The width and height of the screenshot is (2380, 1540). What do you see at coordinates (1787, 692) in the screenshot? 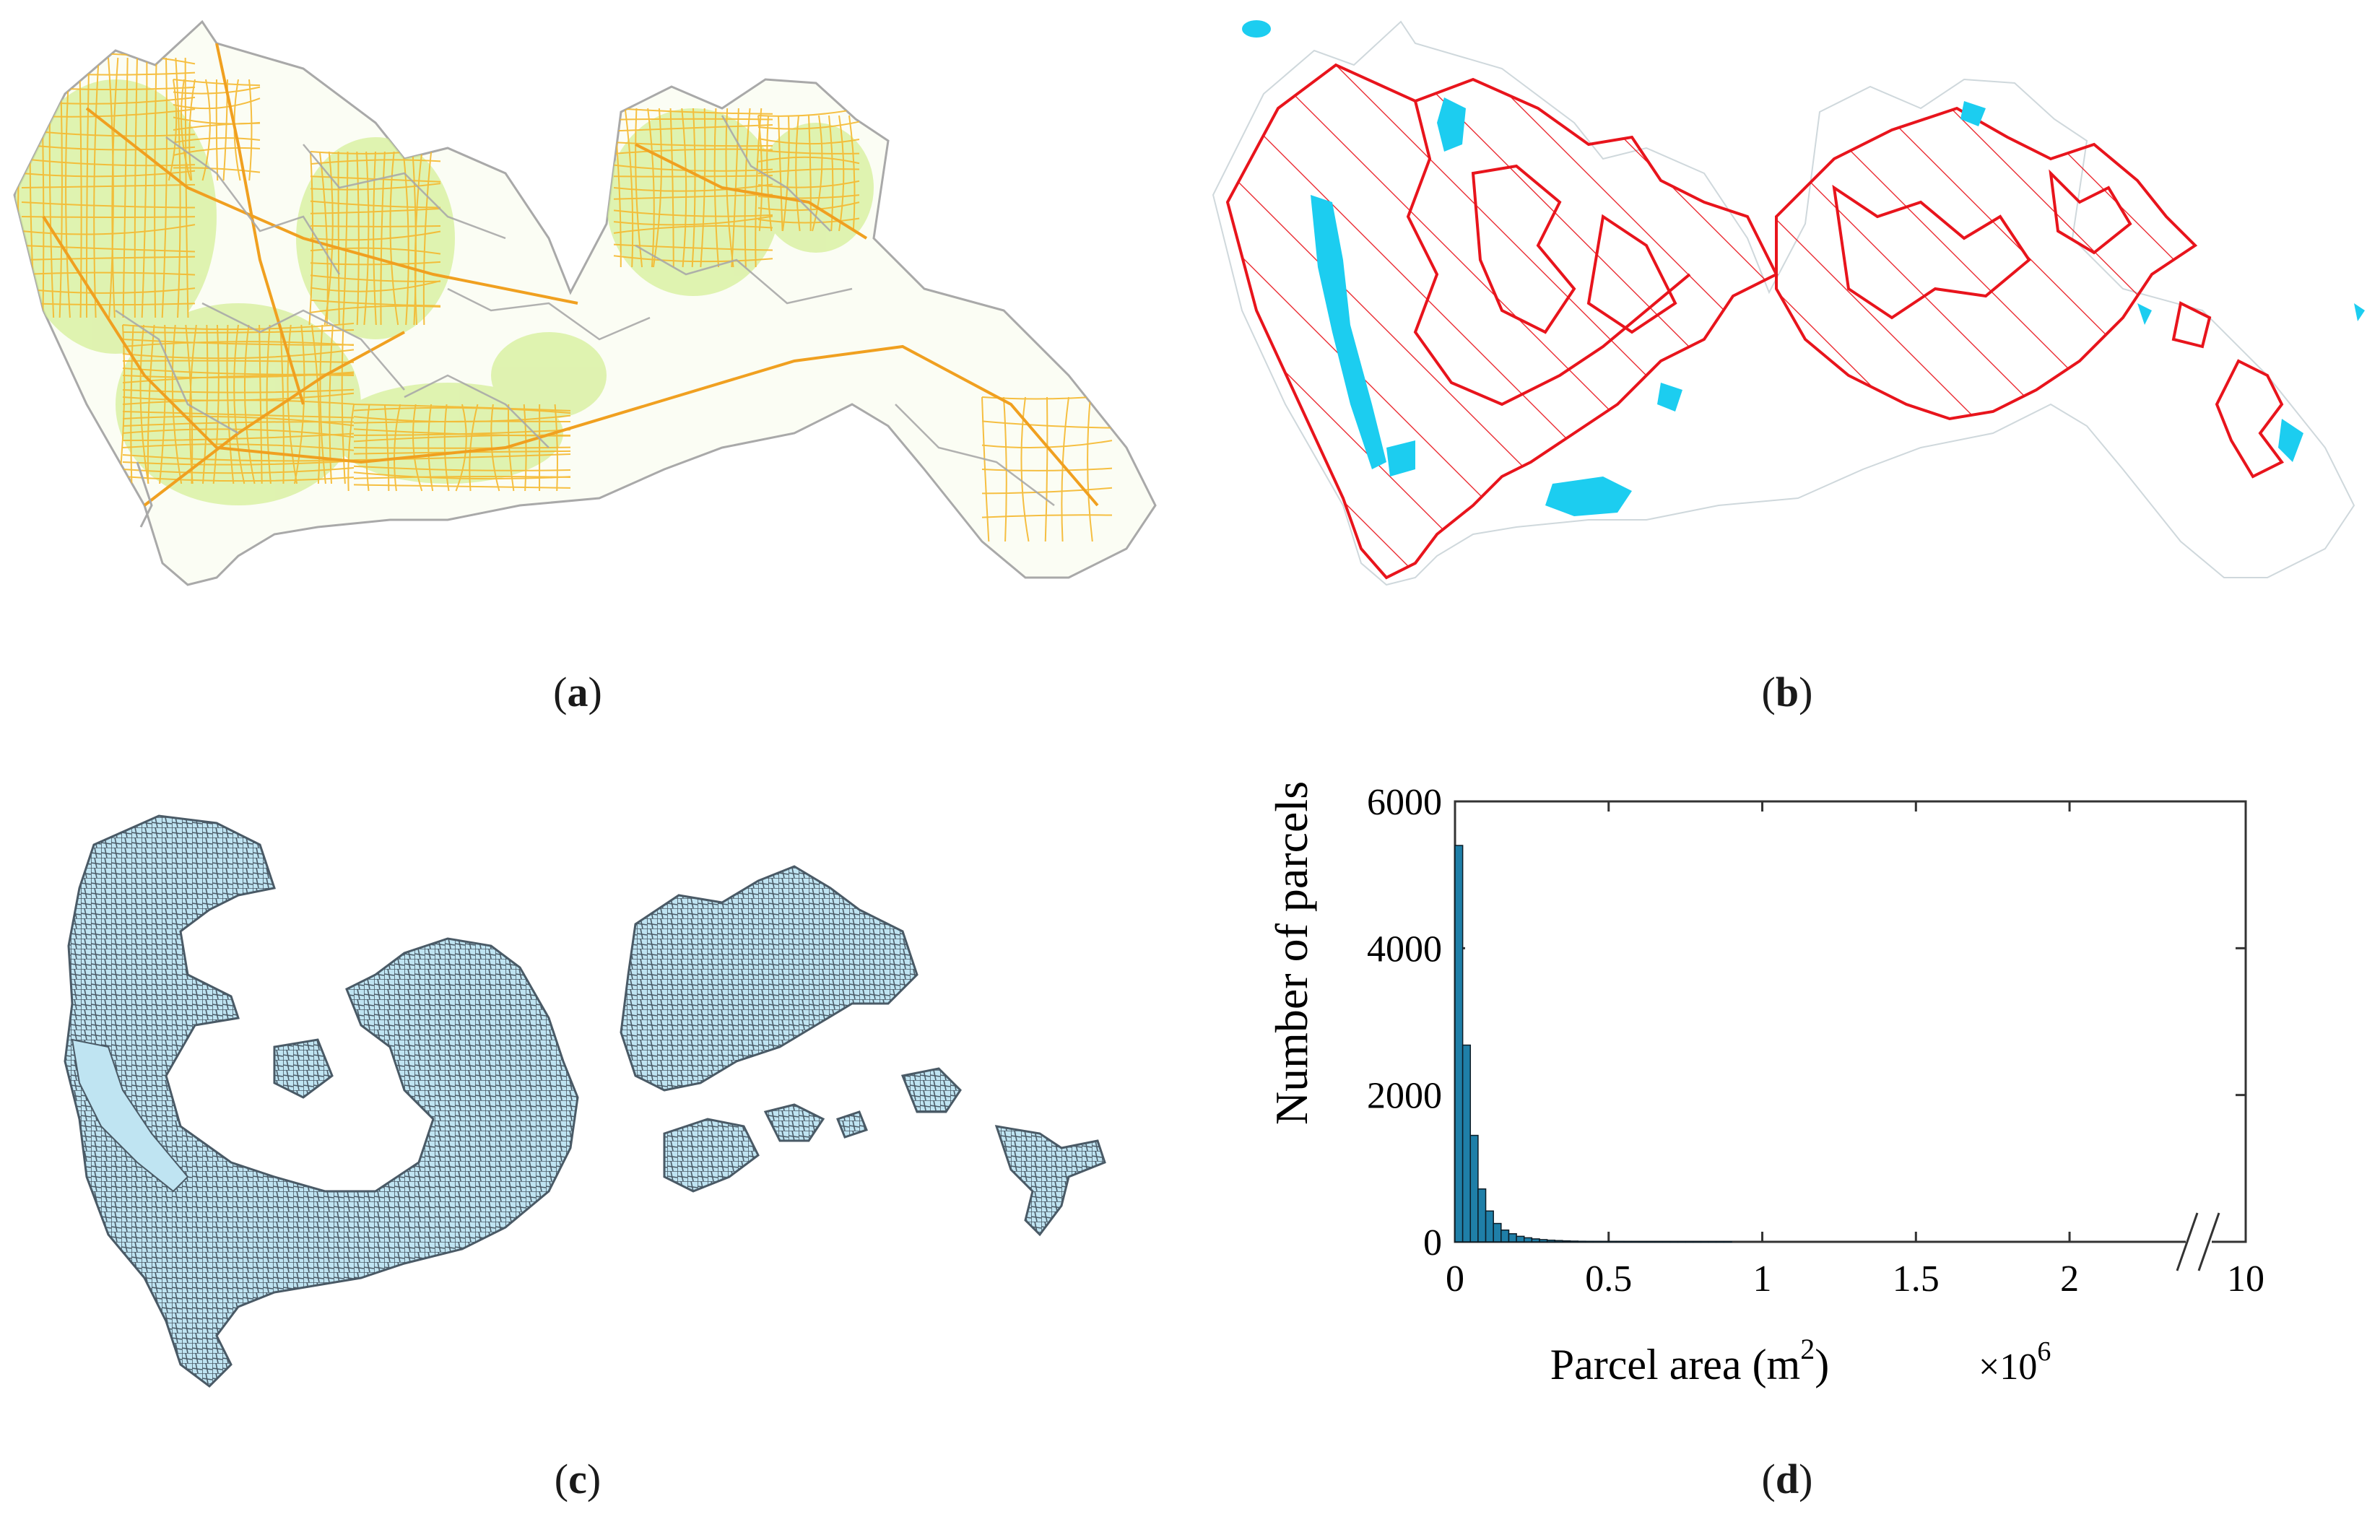
I see `caption-b: (b)` at bounding box center [1787, 692].